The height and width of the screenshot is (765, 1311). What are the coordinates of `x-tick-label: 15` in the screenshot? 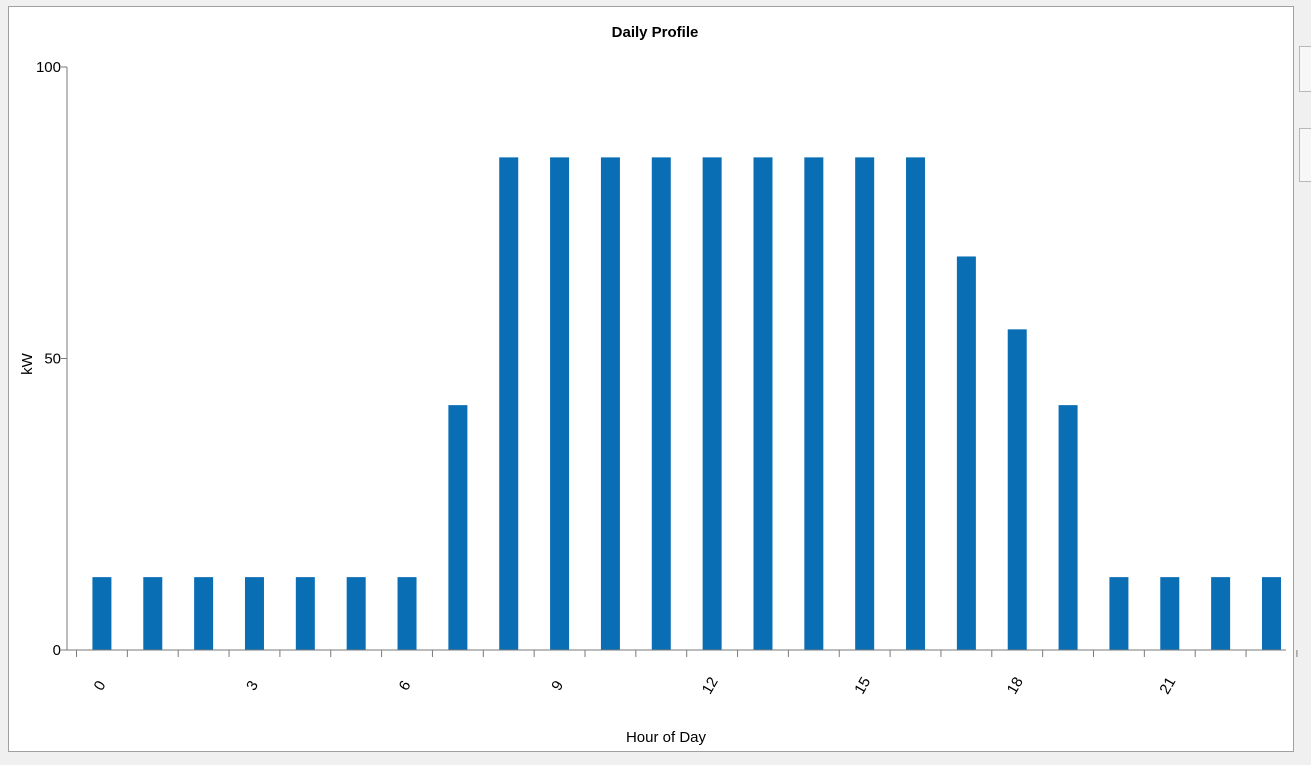 It's located at (862, 685).